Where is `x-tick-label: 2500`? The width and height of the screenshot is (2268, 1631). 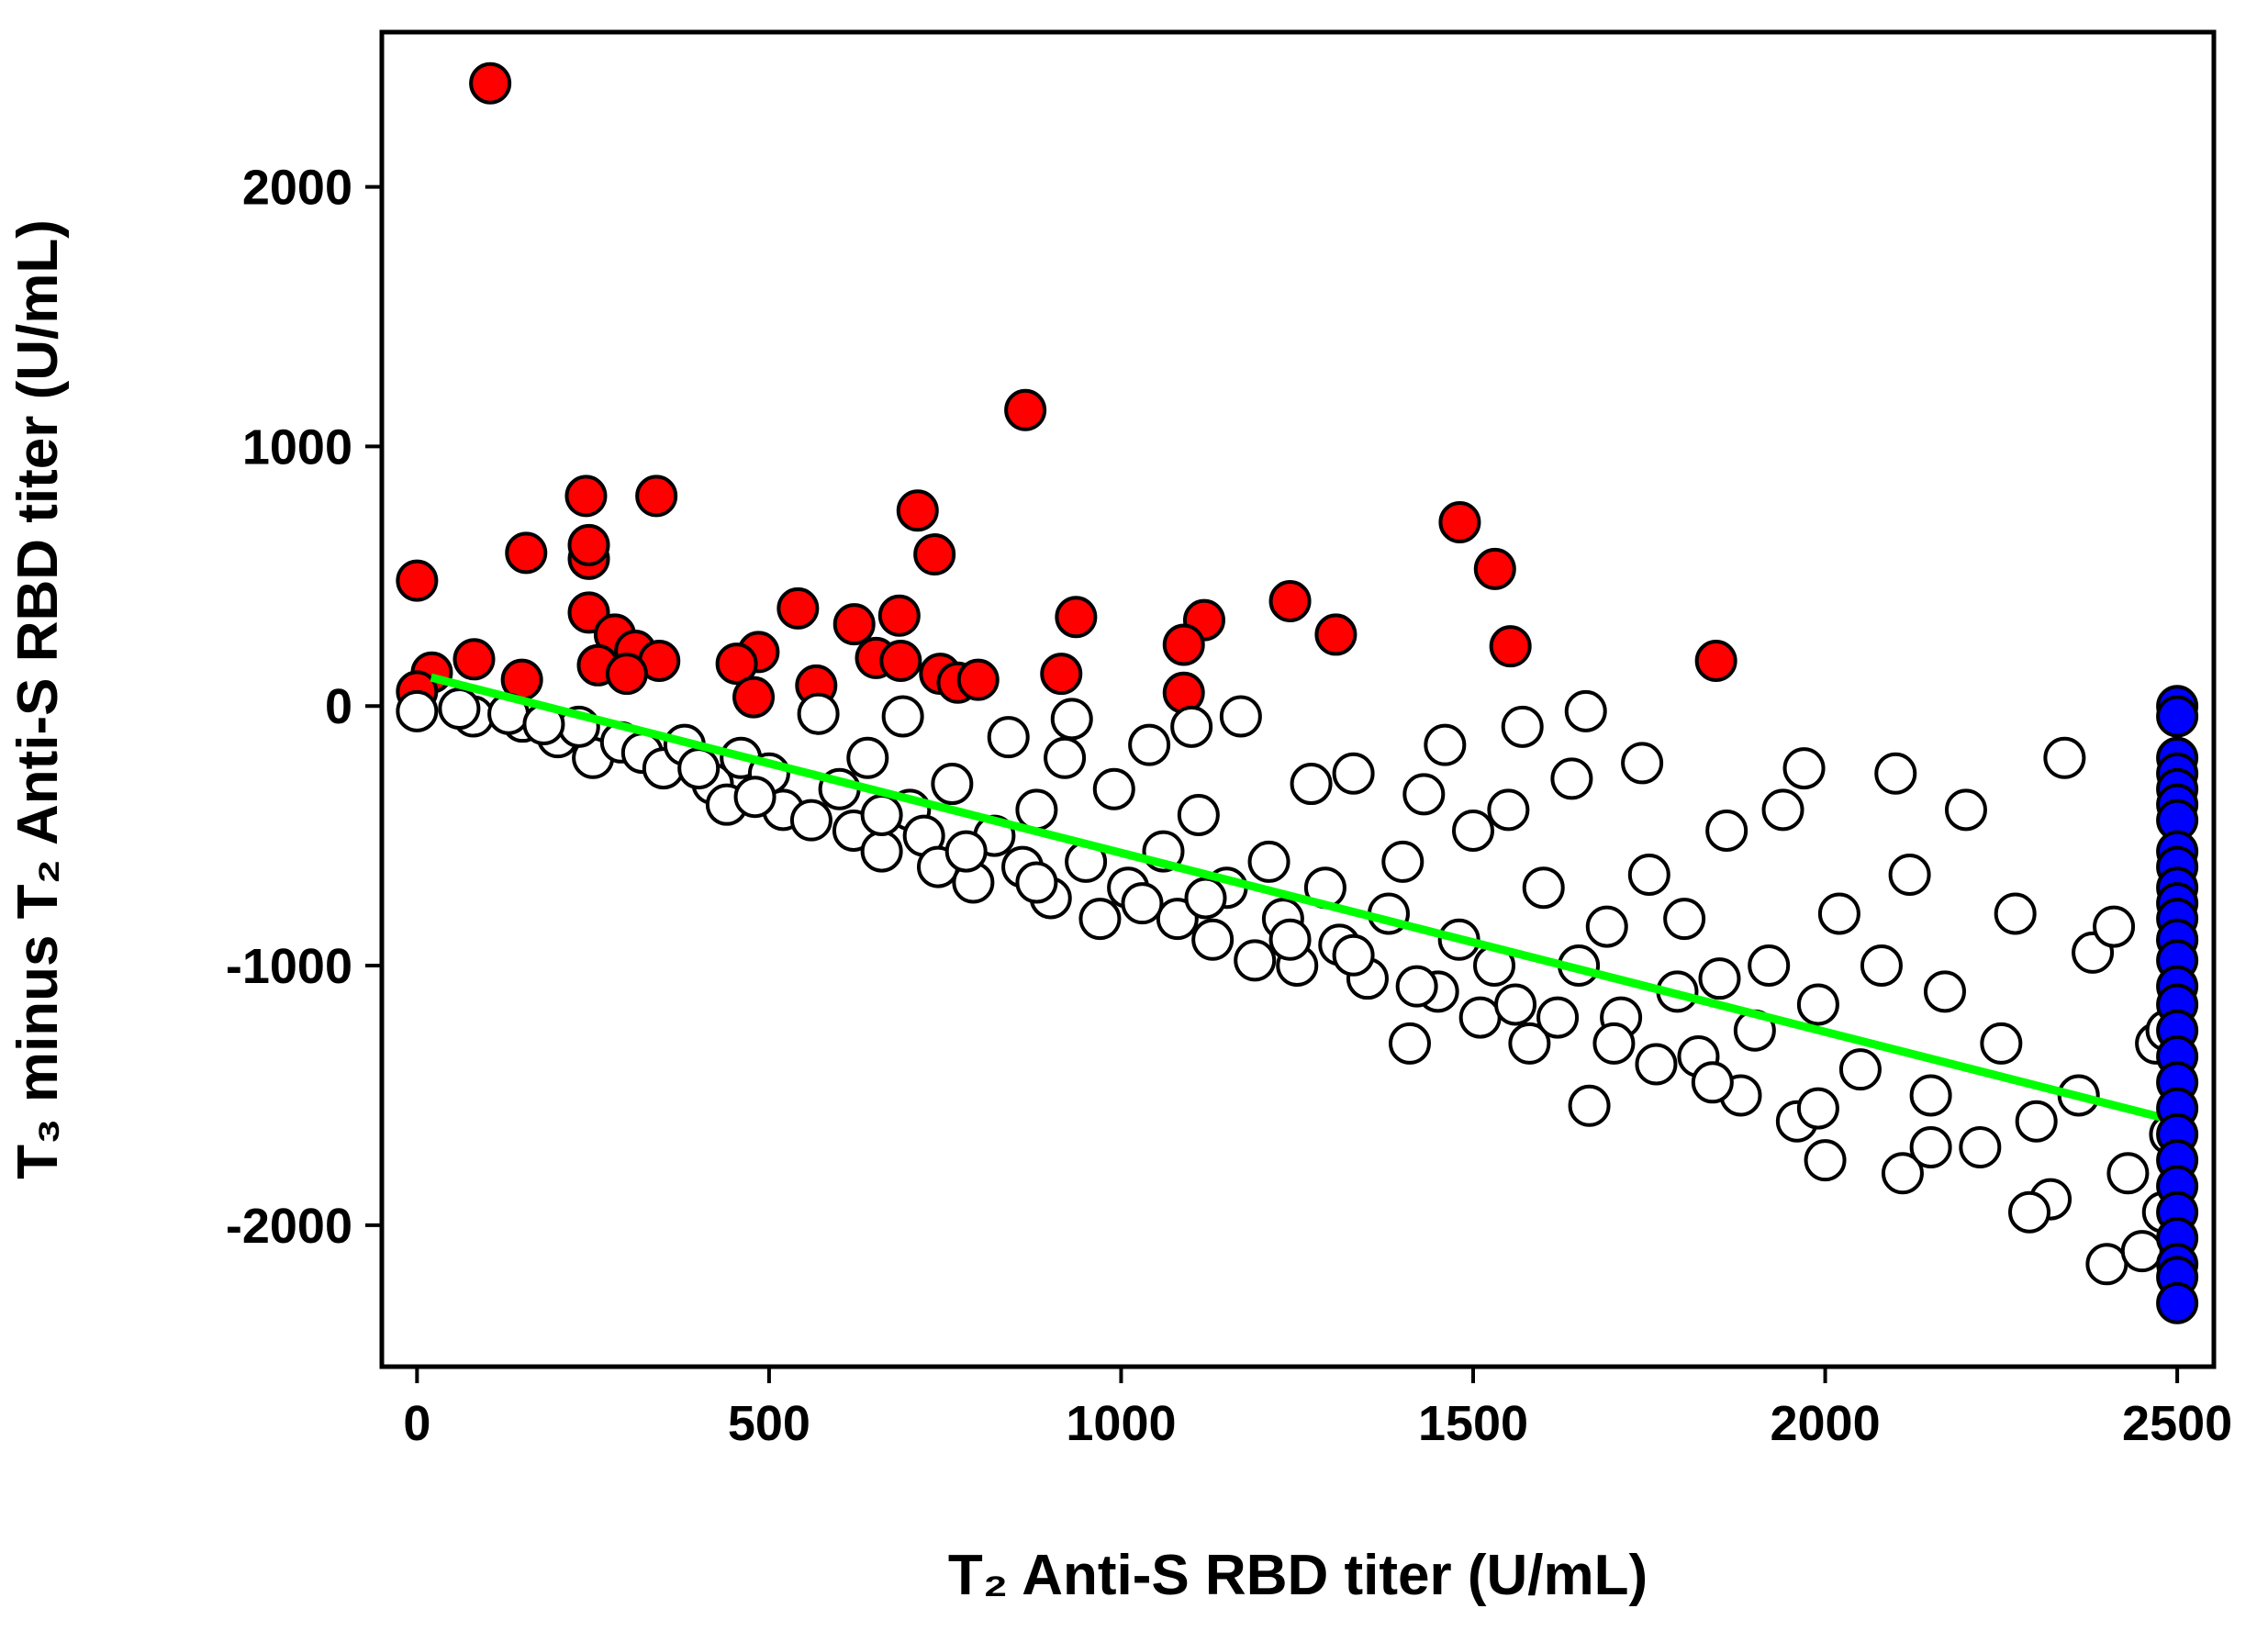 x-tick-label: 2500 is located at coordinates (2177, 1423).